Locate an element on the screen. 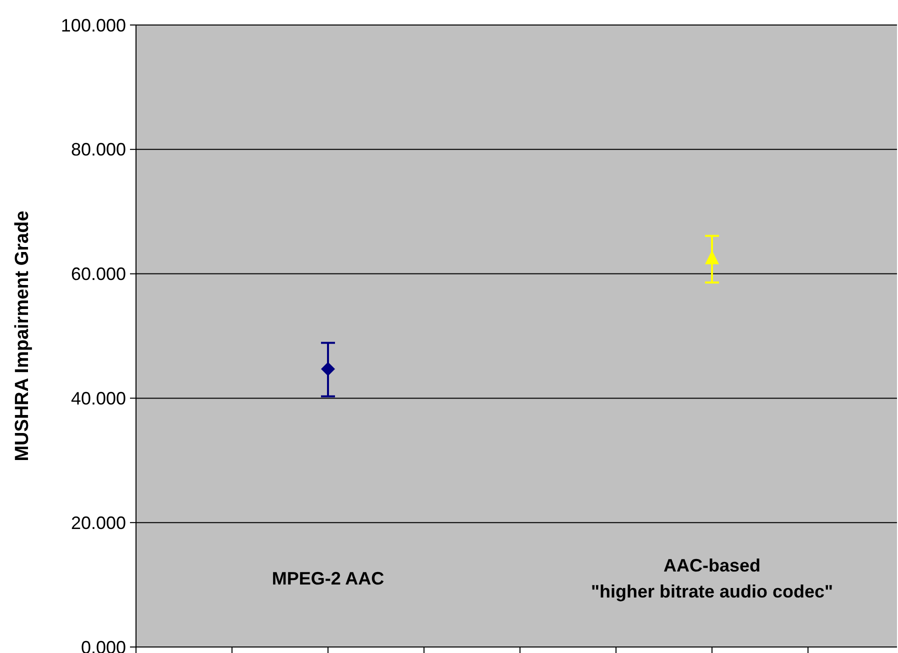 Image resolution: width=898 pixels, height=653 pixels. y-tick-label: 80.000 is located at coordinates (98, 150).